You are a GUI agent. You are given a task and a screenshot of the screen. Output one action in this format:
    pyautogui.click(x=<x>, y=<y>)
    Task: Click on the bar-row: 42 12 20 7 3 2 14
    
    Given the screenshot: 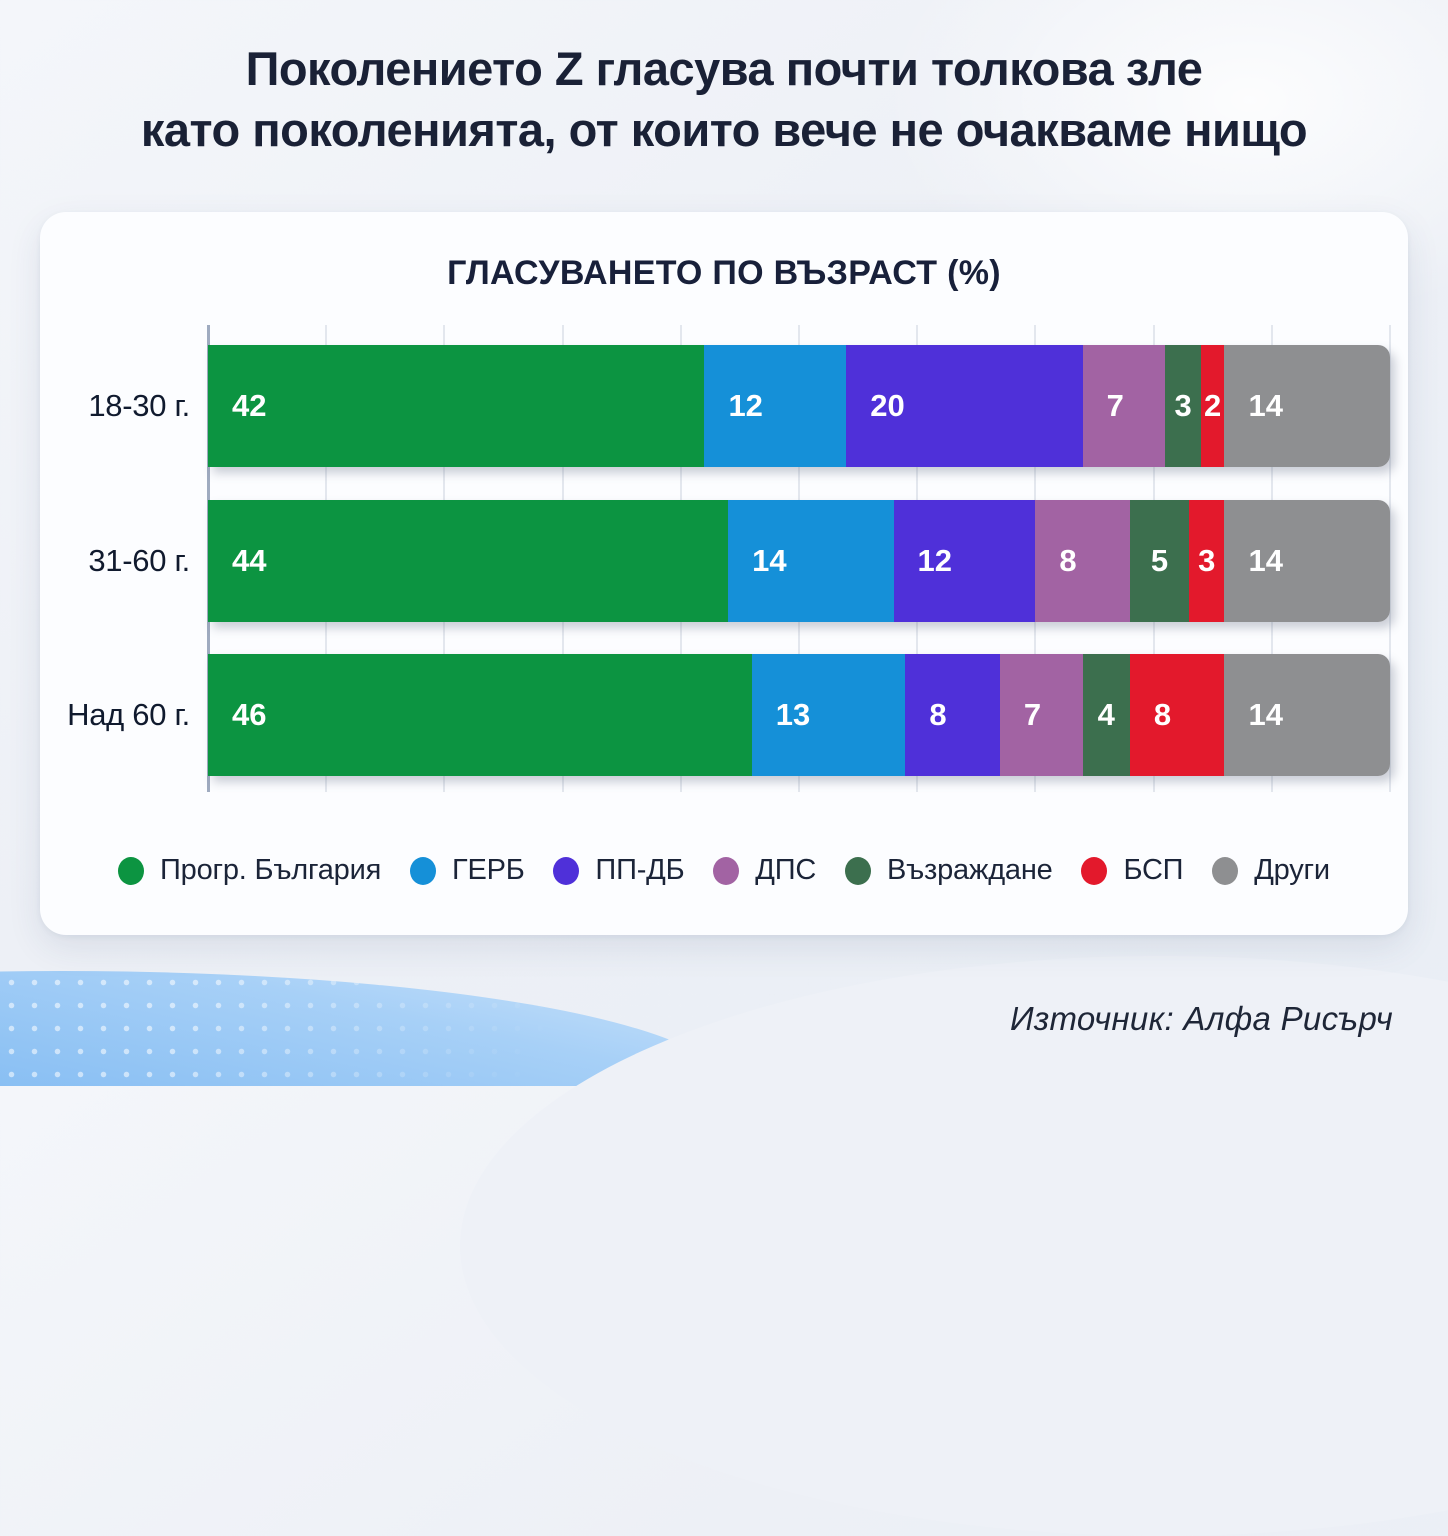 What is the action you would take?
    pyautogui.click(x=799, y=406)
    